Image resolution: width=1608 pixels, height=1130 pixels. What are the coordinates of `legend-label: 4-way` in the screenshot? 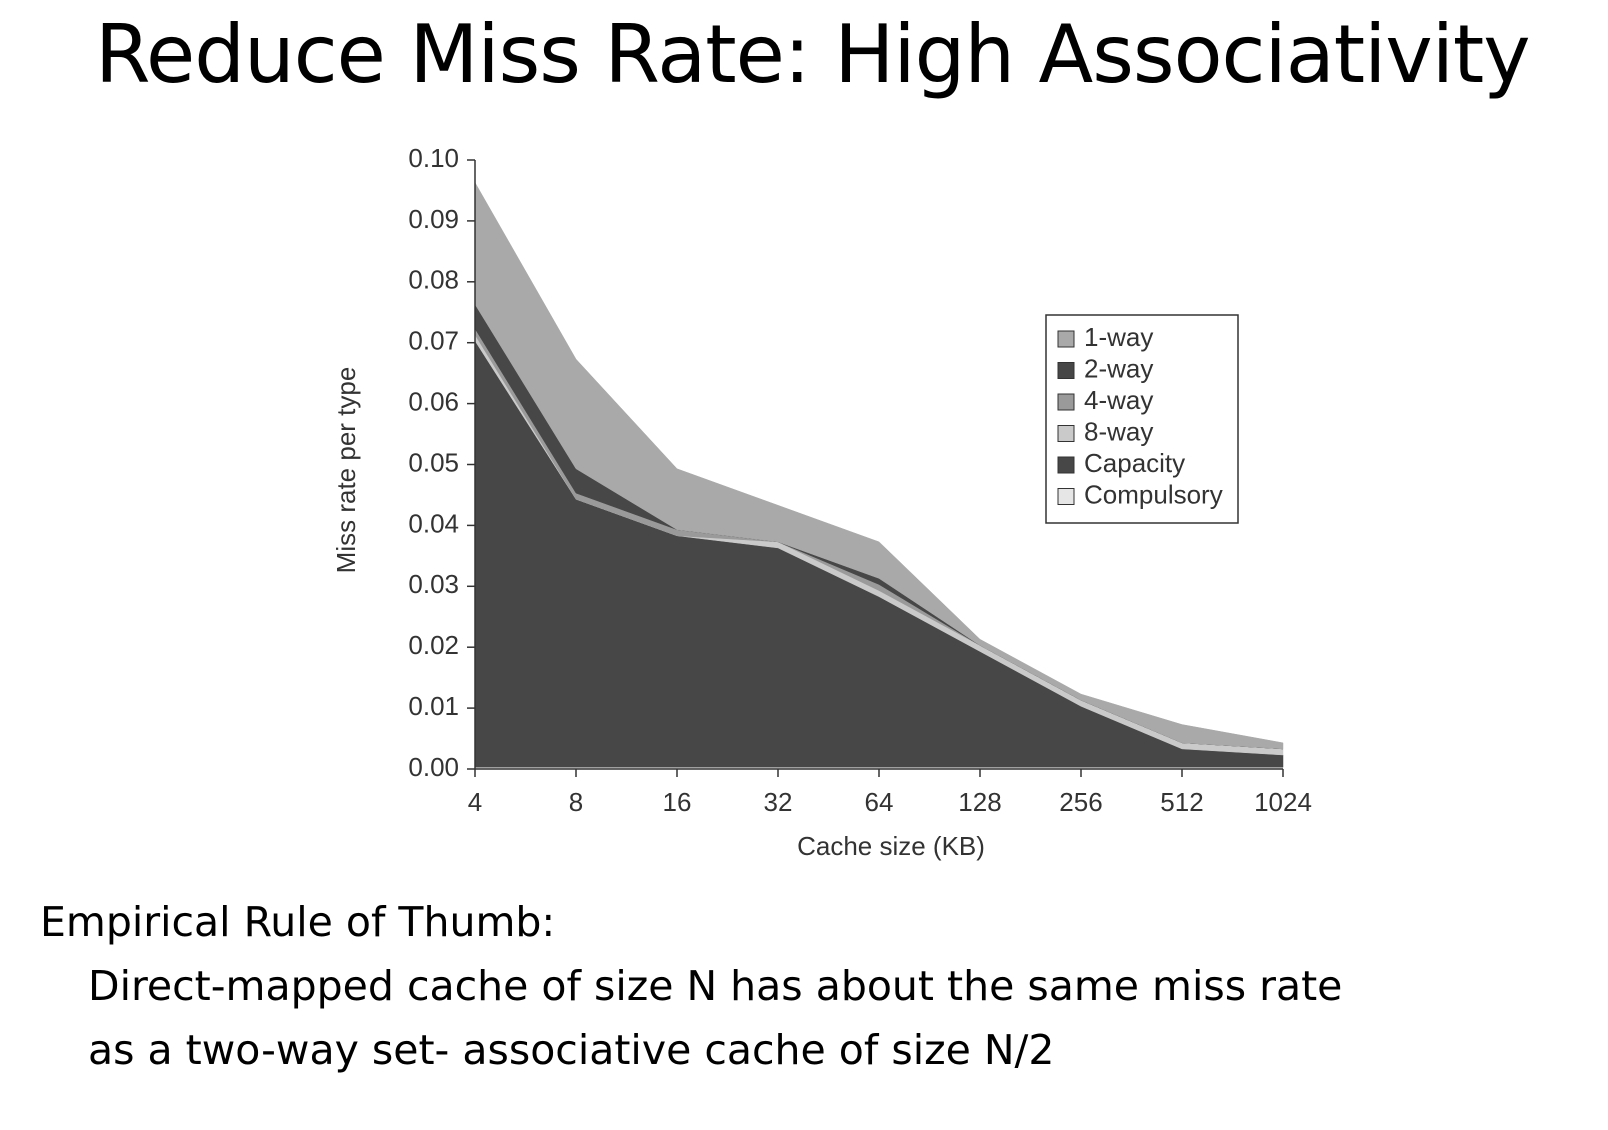 It's located at (1118, 400).